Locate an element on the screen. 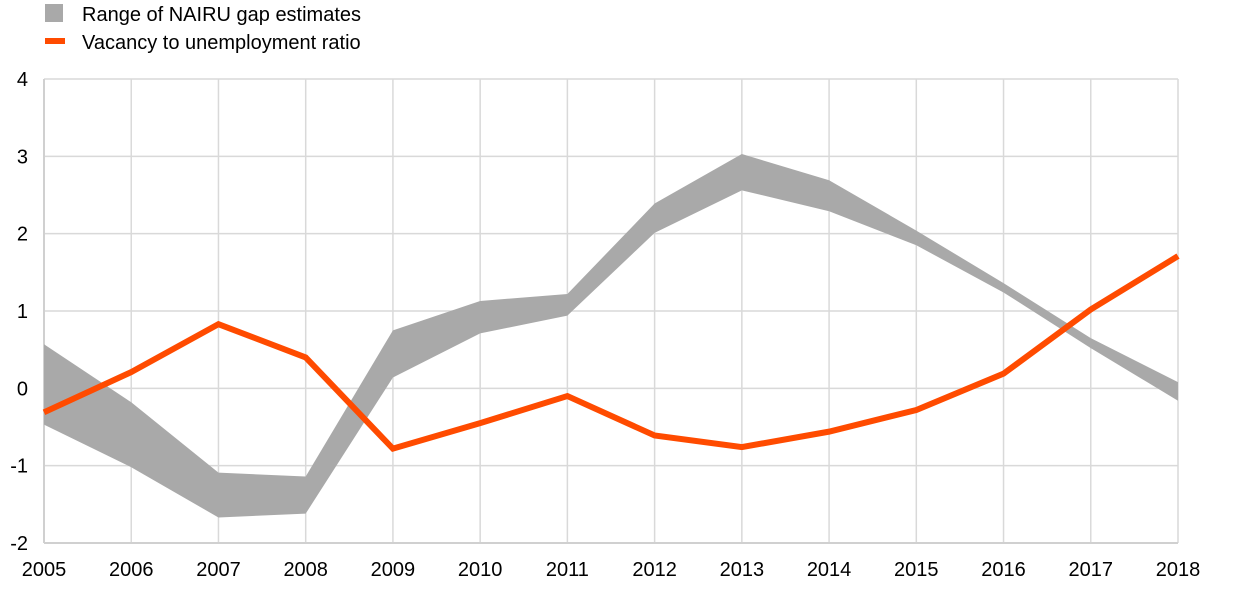  y-tick-label: -1 is located at coordinates (19, 467).